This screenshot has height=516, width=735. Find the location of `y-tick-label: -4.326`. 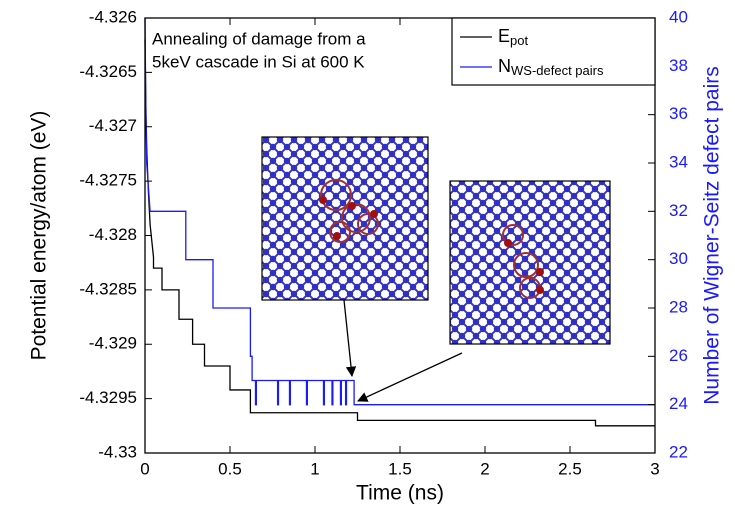

y-tick-label: -4.326 is located at coordinates (113, 16).